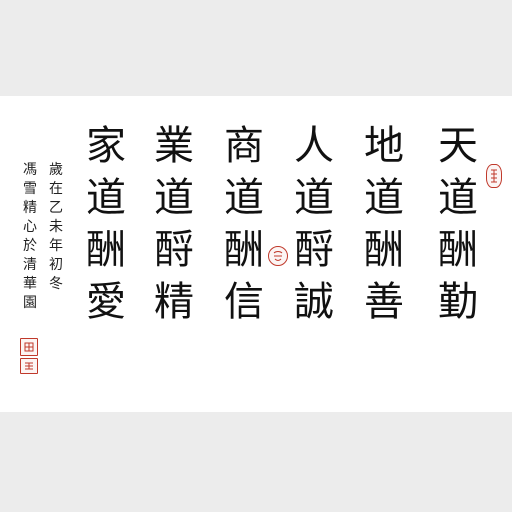 This screenshot has width=512, height=512. I want to click on main-char: 勤, so click(458, 302).